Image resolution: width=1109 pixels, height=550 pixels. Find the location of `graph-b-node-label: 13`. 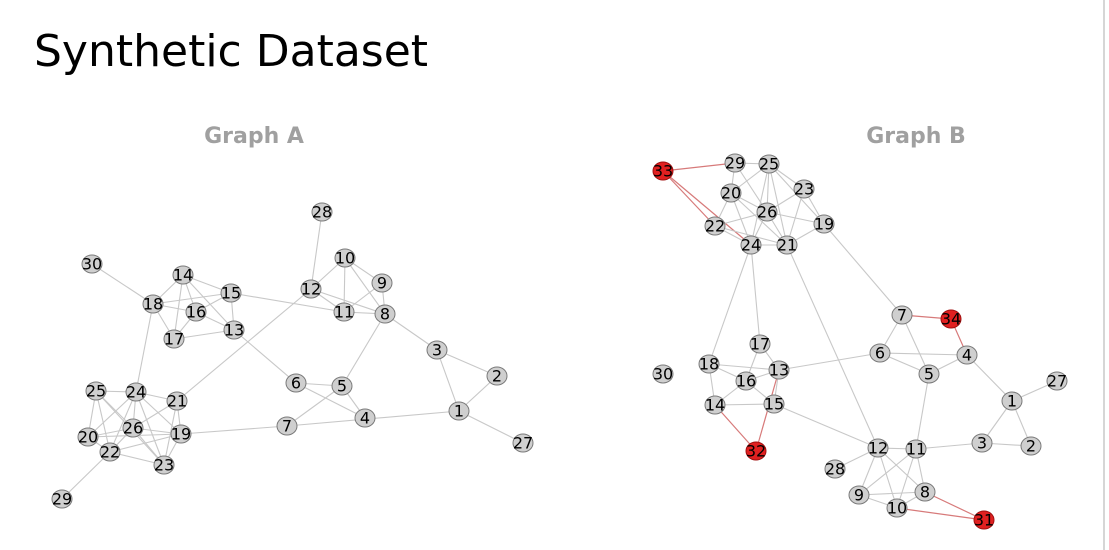

graph-b-node-label: 13 is located at coordinates (779, 370).